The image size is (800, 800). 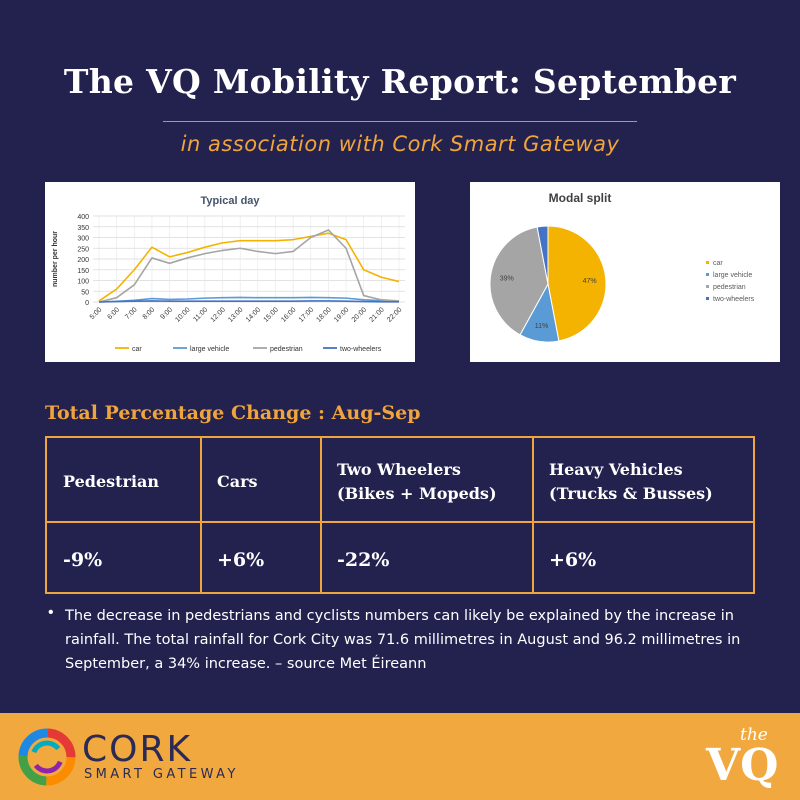 I want to click on report-title: The VQ Mobility Report: September, so click(x=400, y=81).